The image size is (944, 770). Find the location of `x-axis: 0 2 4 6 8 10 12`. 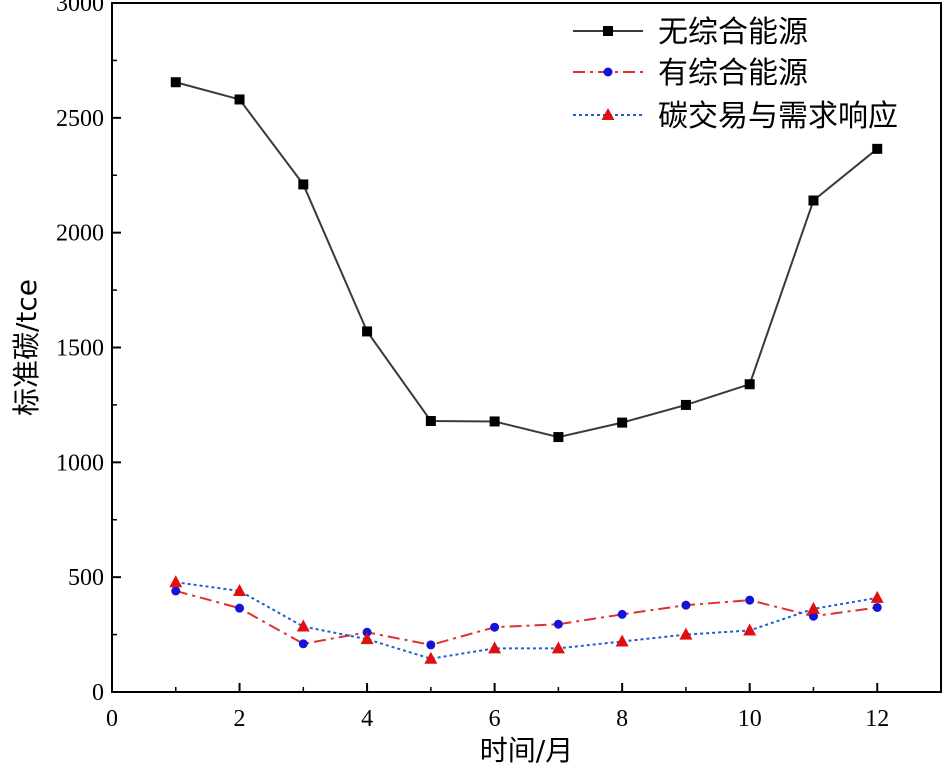

x-axis: 0 2 4 6 8 10 12 is located at coordinates (497, 707).